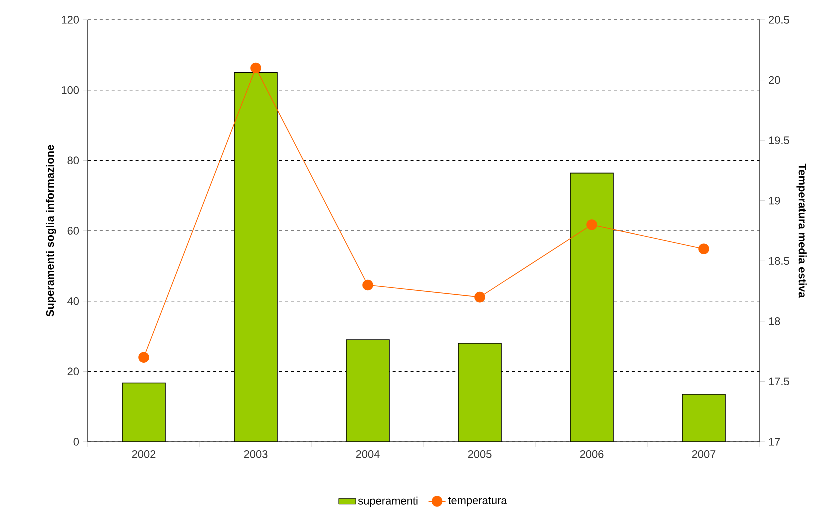  I want to click on y2-tick-label: 17.5, so click(779, 382).